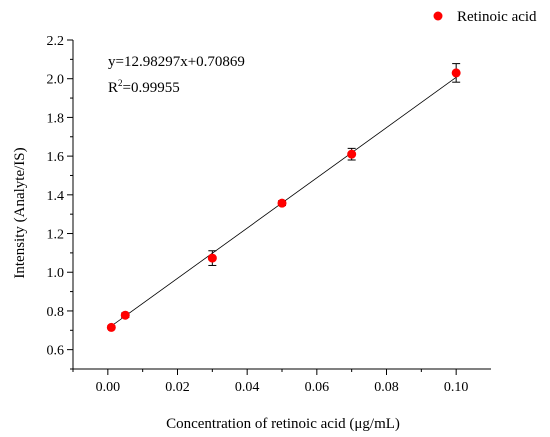 This screenshot has width=550, height=437. What do you see at coordinates (56, 80) in the screenshot?
I see `y-tick-label: 2.0` at bounding box center [56, 80].